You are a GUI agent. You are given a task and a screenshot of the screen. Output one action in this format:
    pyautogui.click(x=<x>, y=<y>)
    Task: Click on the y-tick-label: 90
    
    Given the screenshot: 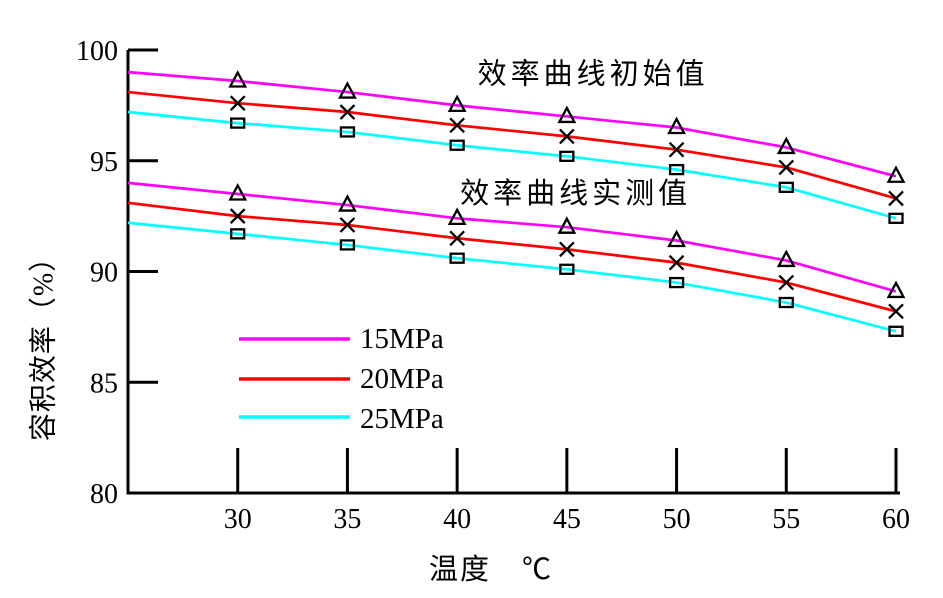 What is the action you would take?
    pyautogui.click(x=104, y=273)
    